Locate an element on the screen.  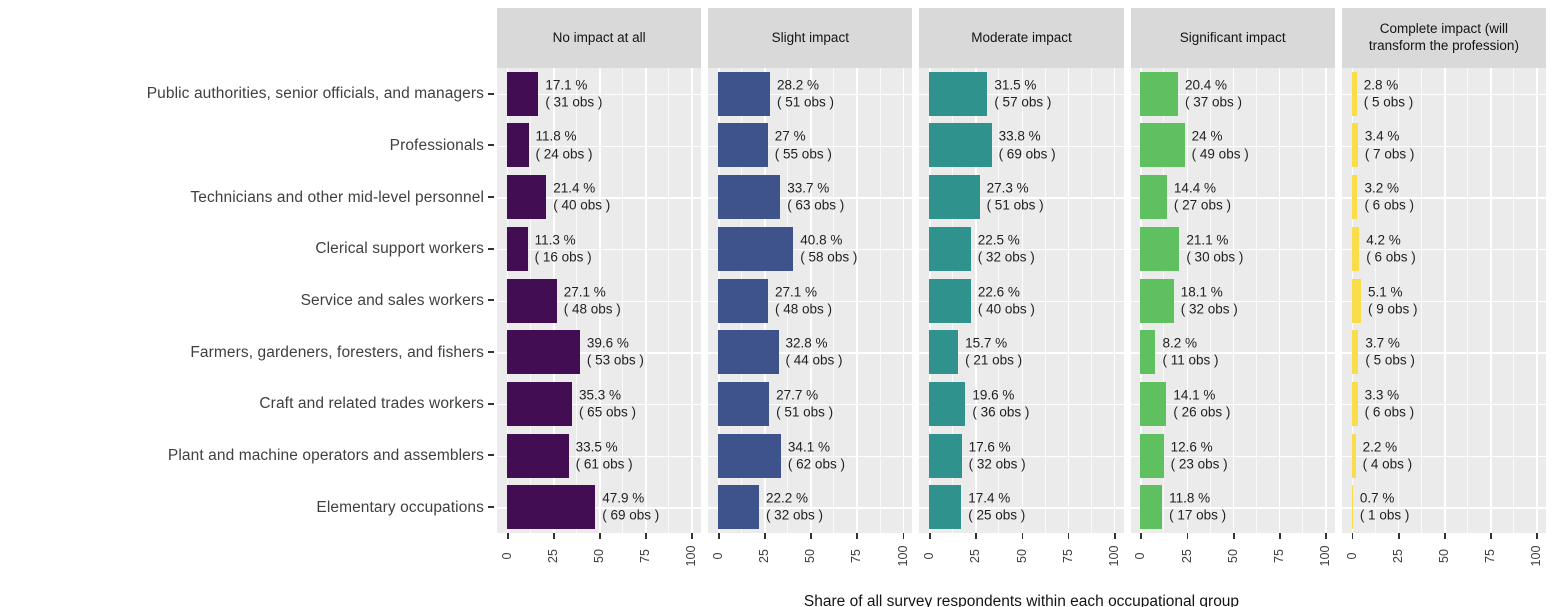
bar-value-label: 27 %( 55 obs ) is located at coordinates (803, 145).